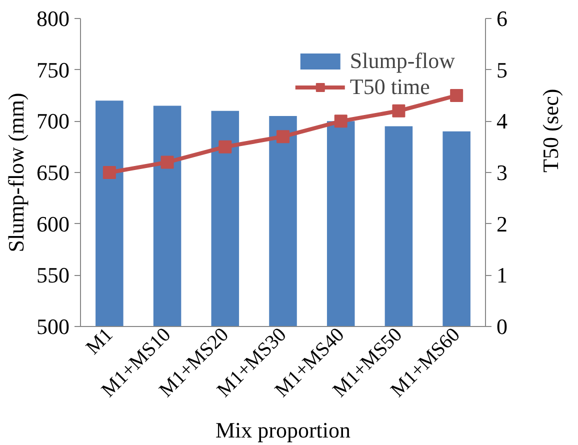 Image resolution: width=578 pixels, height=445 pixels. Describe the element at coordinates (53, 18) in the screenshot. I see `y-tick-label: 800` at that location.